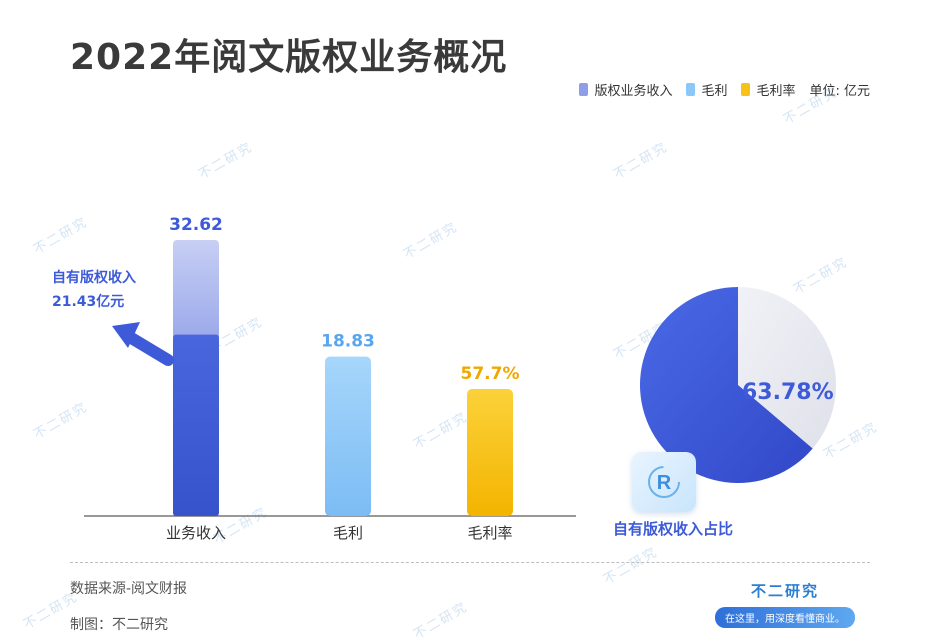  What do you see at coordinates (490, 452) in the screenshot?
I see `bar-gross-margin` at bounding box center [490, 452].